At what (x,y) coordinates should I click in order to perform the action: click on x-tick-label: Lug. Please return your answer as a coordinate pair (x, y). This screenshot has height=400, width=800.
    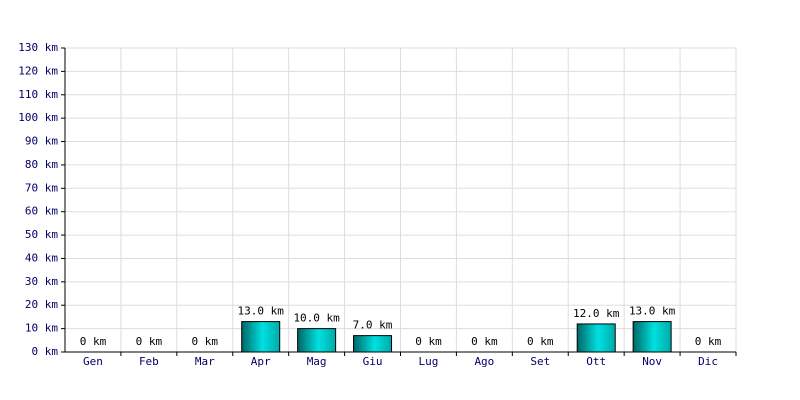
    Looking at the image, I should click on (429, 361).